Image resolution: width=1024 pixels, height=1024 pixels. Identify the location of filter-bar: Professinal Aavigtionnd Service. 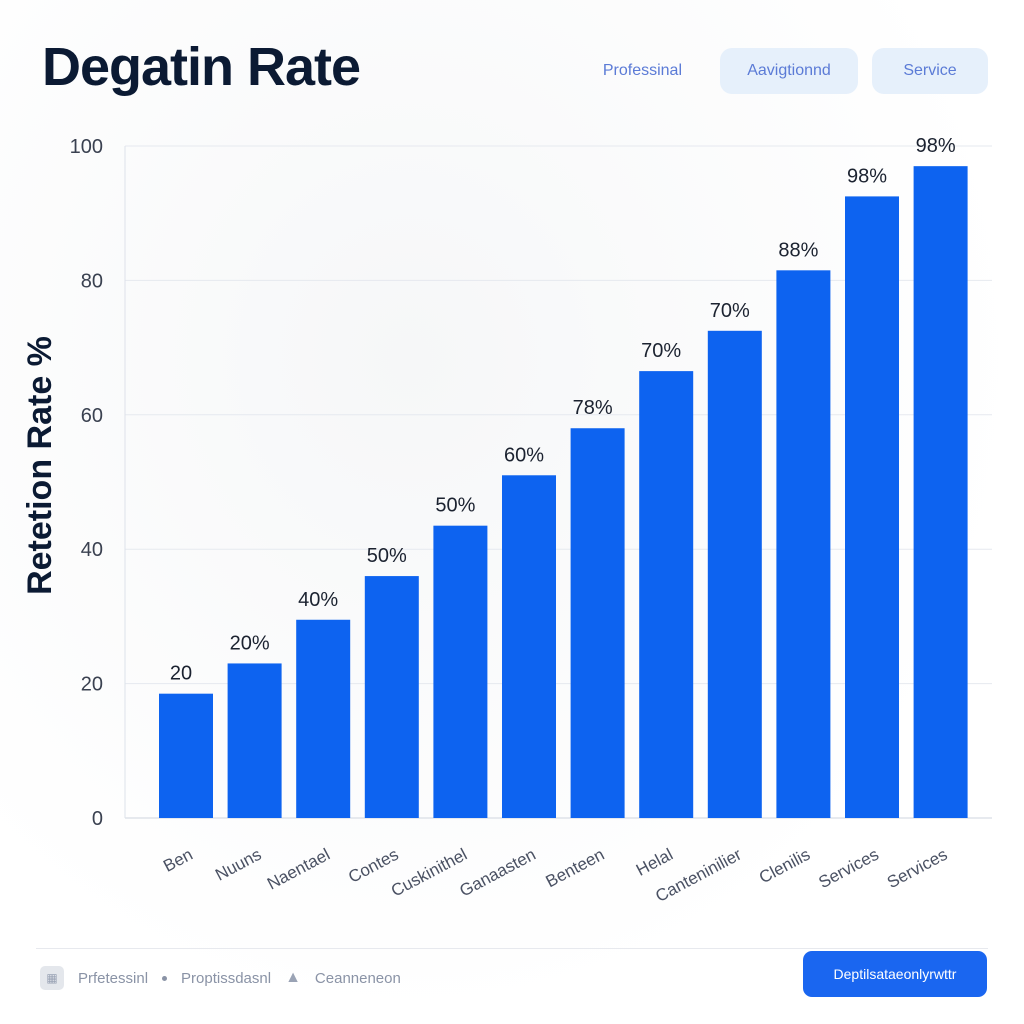
(783, 71).